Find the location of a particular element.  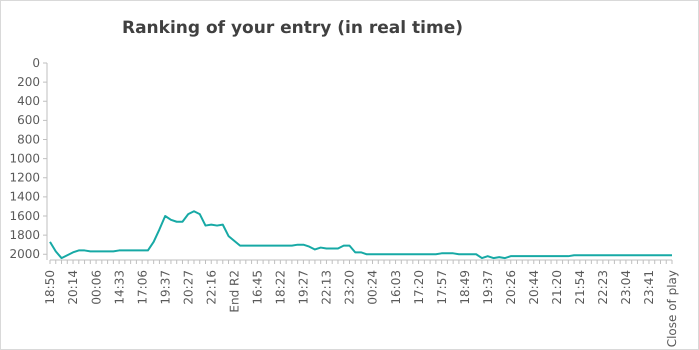

y-tick-label: 1600 is located at coordinates (24, 215).